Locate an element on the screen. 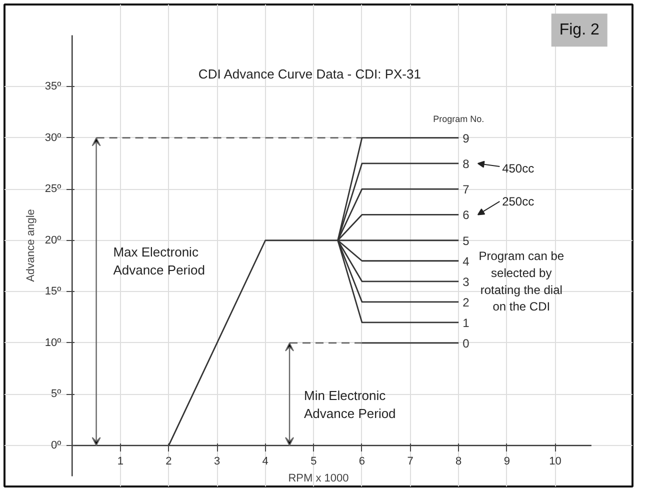 This screenshot has height=504, width=652. legend-title: Program No. is located at coordinates (458, 119).